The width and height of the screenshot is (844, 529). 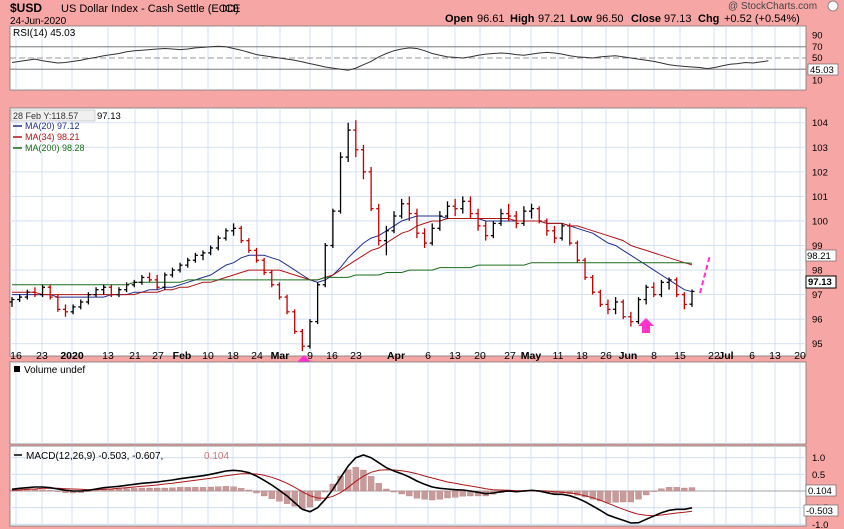 I want to click on date-tick-label: 15, so click(x=680, y=356).